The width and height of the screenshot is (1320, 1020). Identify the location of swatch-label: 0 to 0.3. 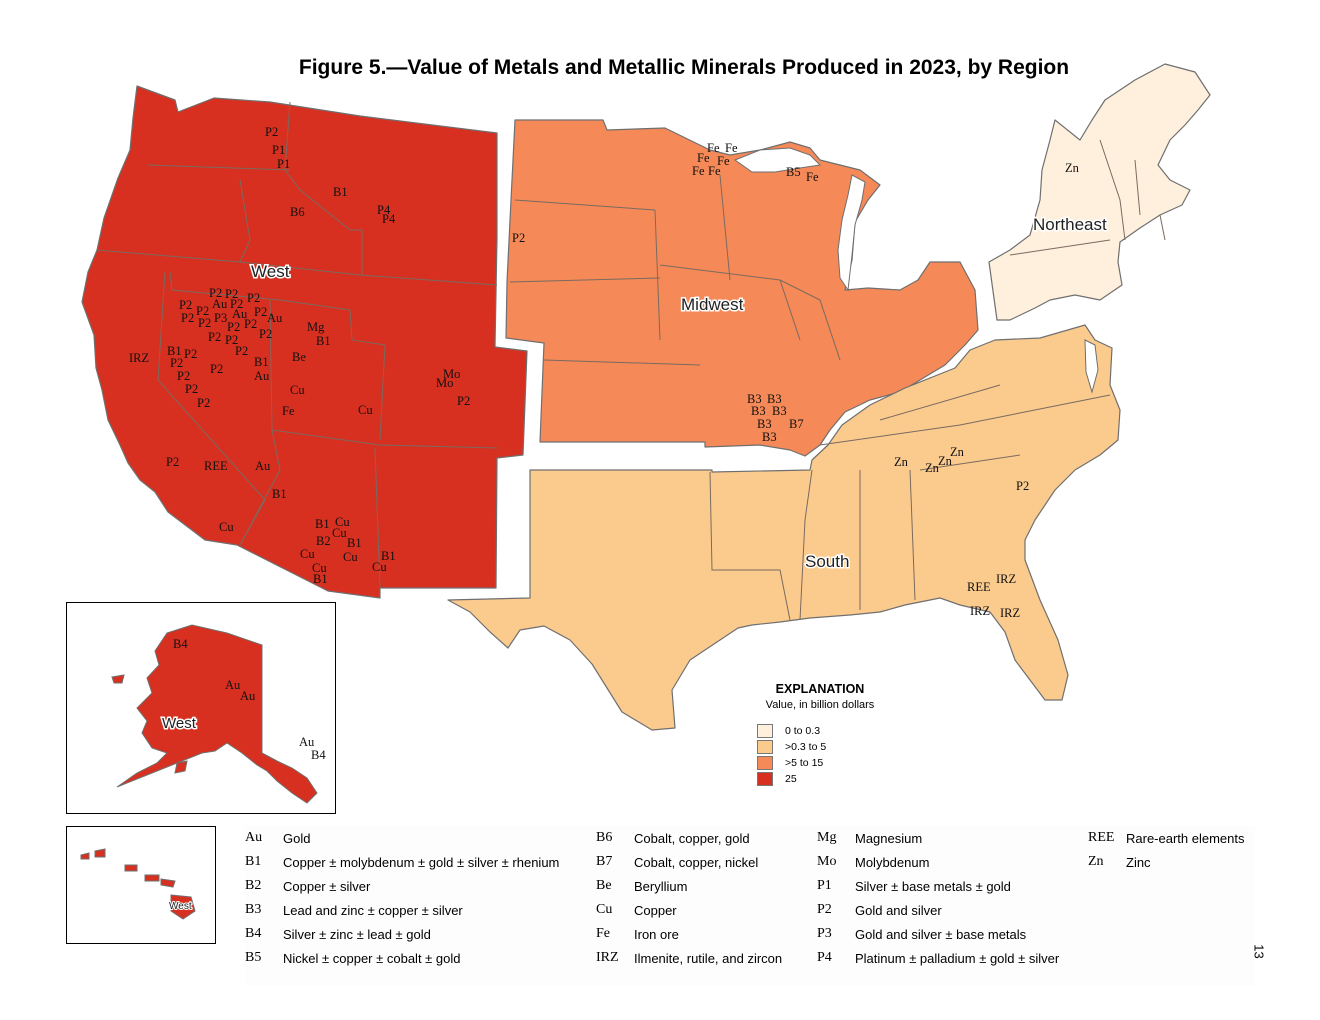
(803, 731).